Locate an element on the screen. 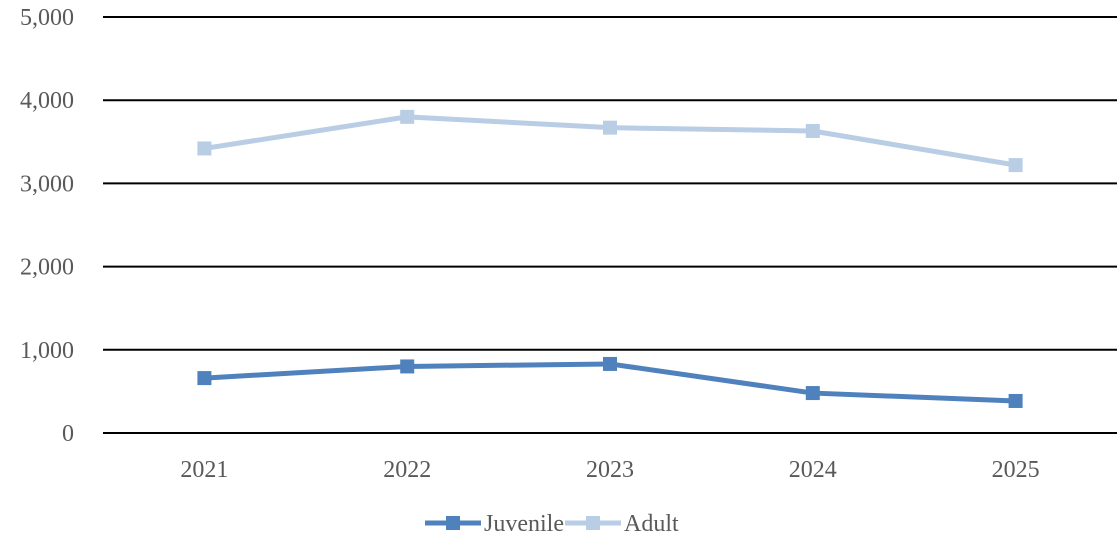 The width and height of the screenshot is (1117, 539). data-point-juvenile-2021 is located at coordinates (204, 378).